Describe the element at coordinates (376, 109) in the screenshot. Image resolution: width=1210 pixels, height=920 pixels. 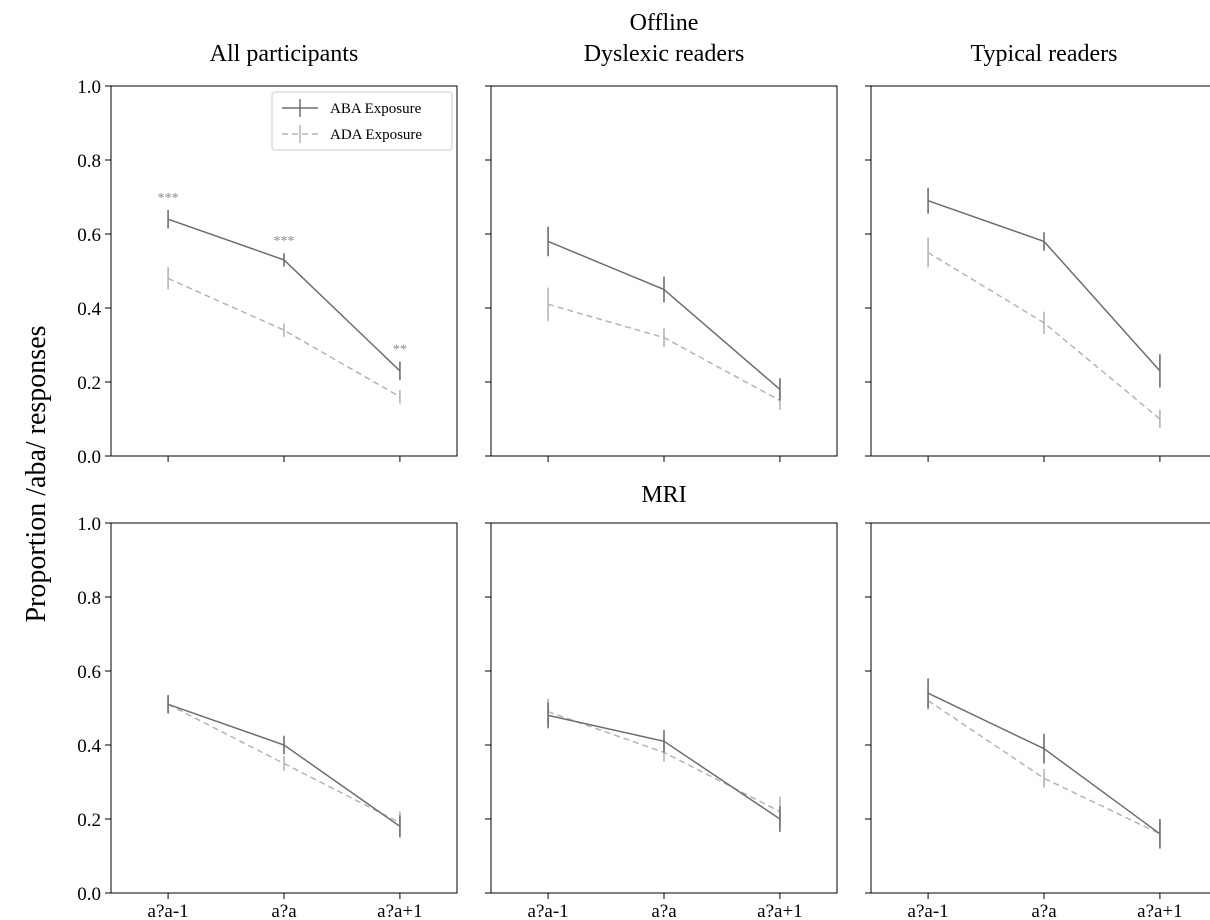
I see `legend-label: ABA Exposure` at that location.